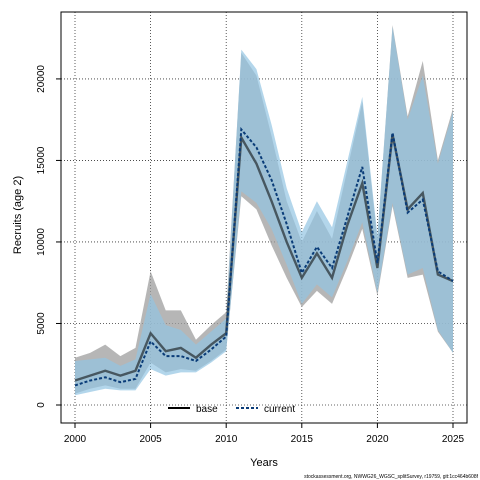 The height and width of the screenshot is (480, 480). What do you see at coordinates (41, 405) in the screenshot?
I see `y-tick-label-0: 0` at bounding box center [41, 405].